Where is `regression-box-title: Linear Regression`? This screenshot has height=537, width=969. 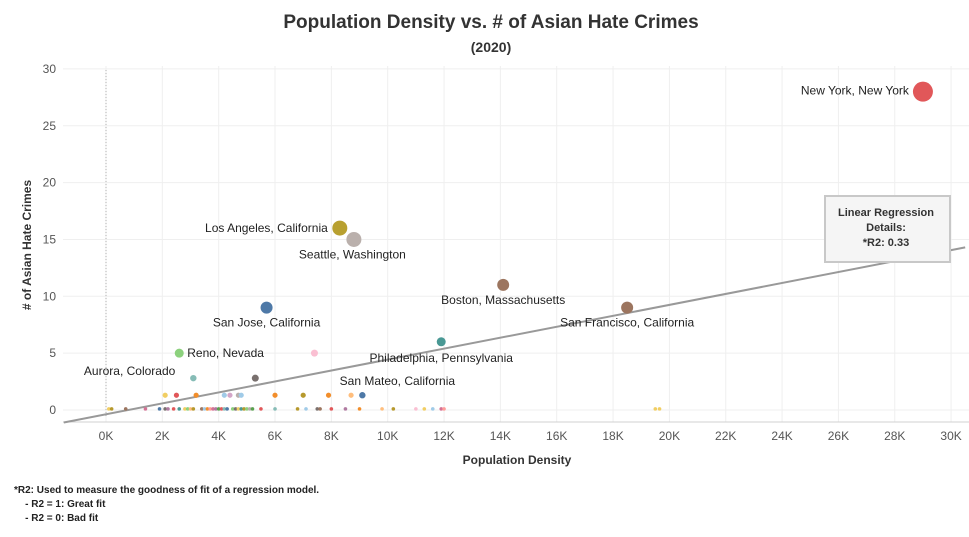 regression-box-title: Linear Regression is located at coordinates (886, 213).